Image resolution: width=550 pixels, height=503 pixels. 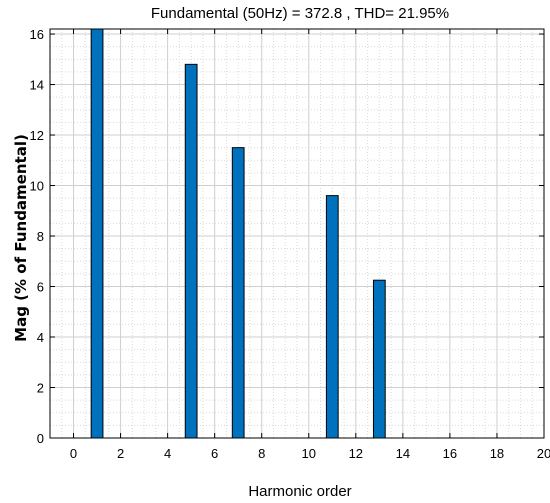 I want to click on x-tick-label: 8, so click(x=261, y=453).